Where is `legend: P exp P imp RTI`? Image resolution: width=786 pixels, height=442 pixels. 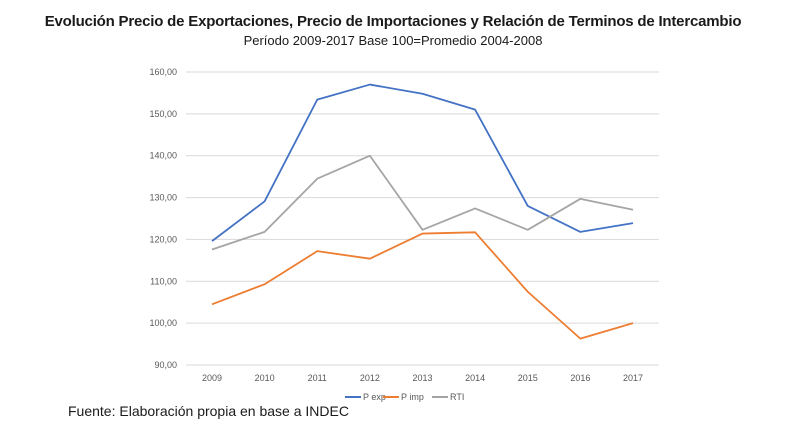 legend: P exp P imp RTI is located at coordinates (404, 397).